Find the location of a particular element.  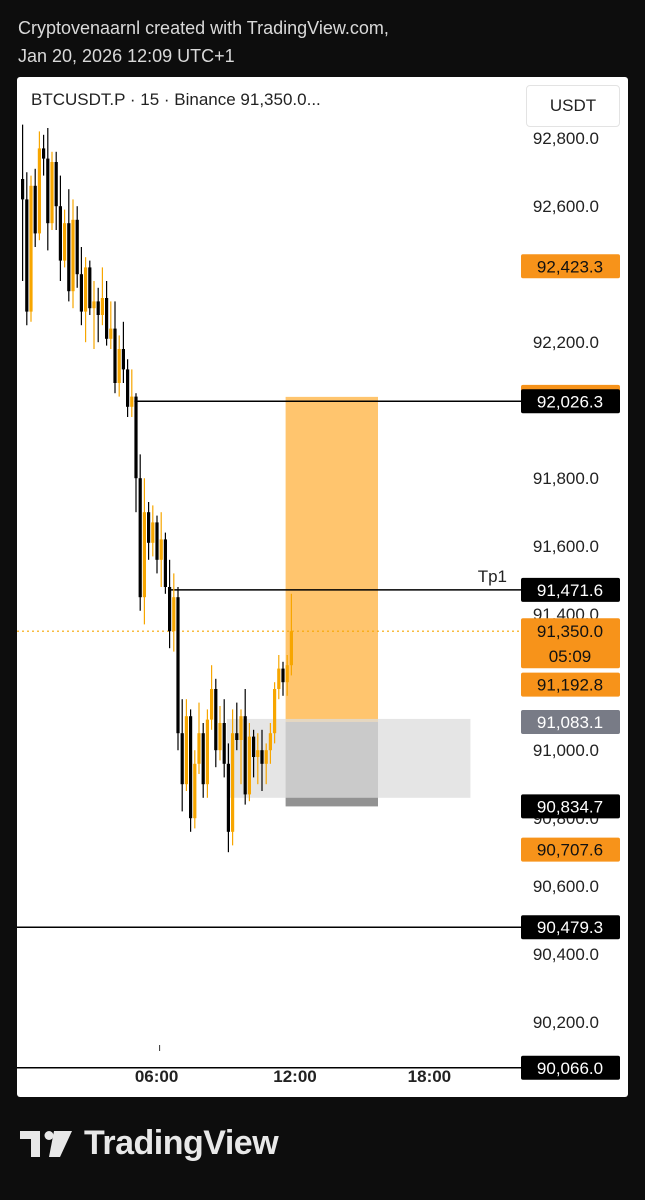

current-price-label: 91,350.0 is located at coordinates (570, 631).